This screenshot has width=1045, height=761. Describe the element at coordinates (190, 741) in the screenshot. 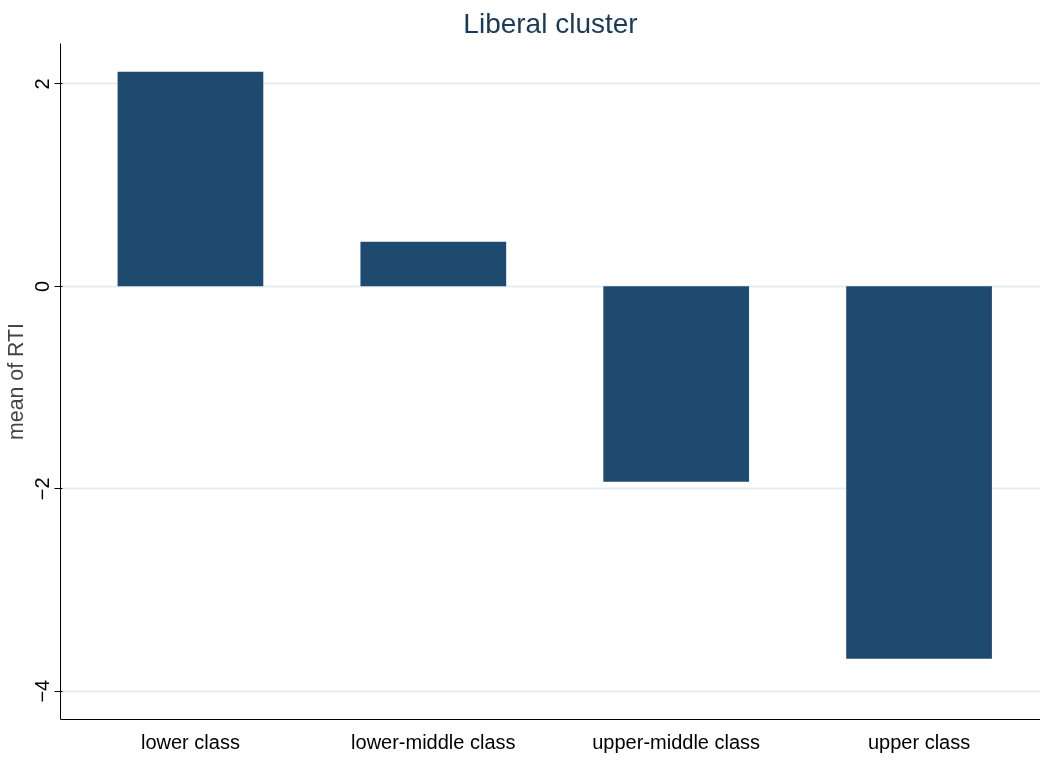

I see `x-tick-label: lower class` at that location.